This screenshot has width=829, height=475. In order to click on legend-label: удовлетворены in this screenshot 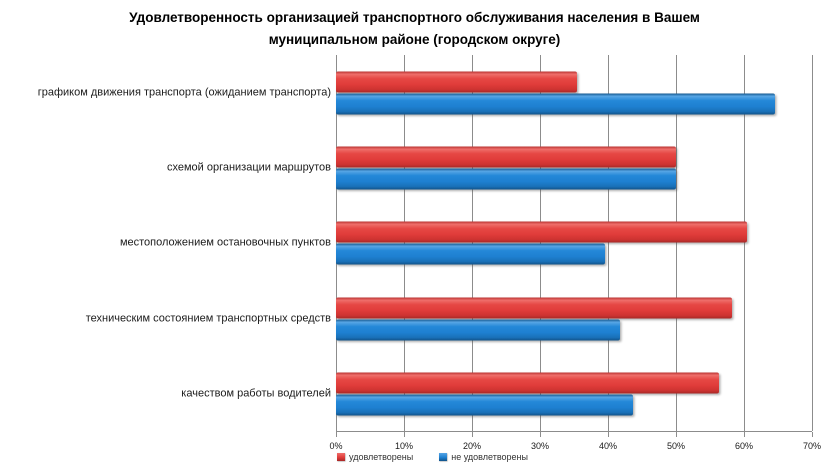, I will do `click(381, 457)`.